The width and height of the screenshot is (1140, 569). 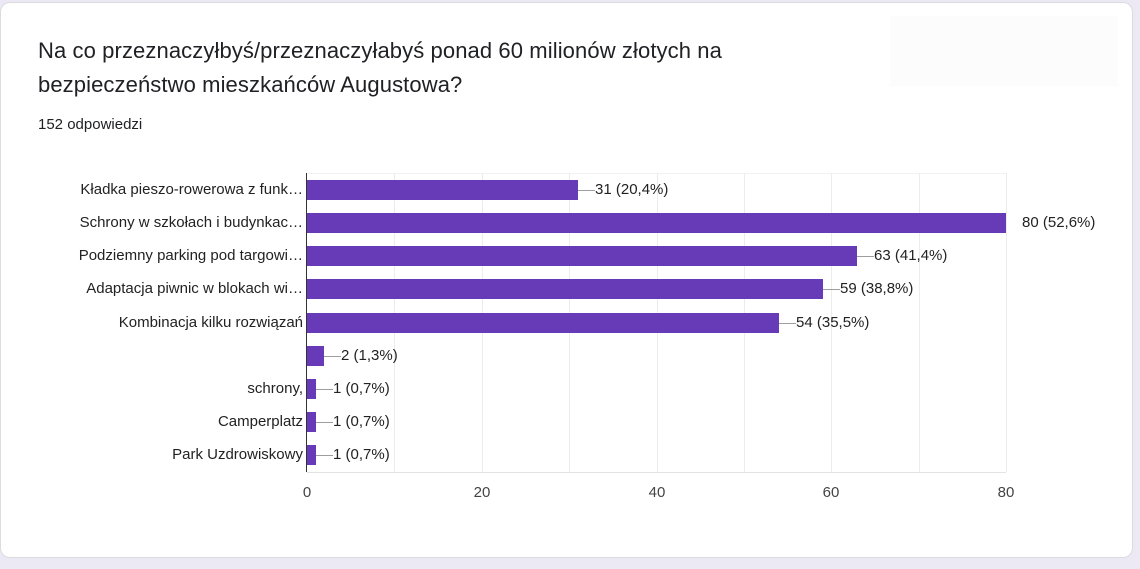 What do you see at coordinates (482, 492) in the screenshot?
I see `x-tick-label: 20` at bounding box center [482, 492].